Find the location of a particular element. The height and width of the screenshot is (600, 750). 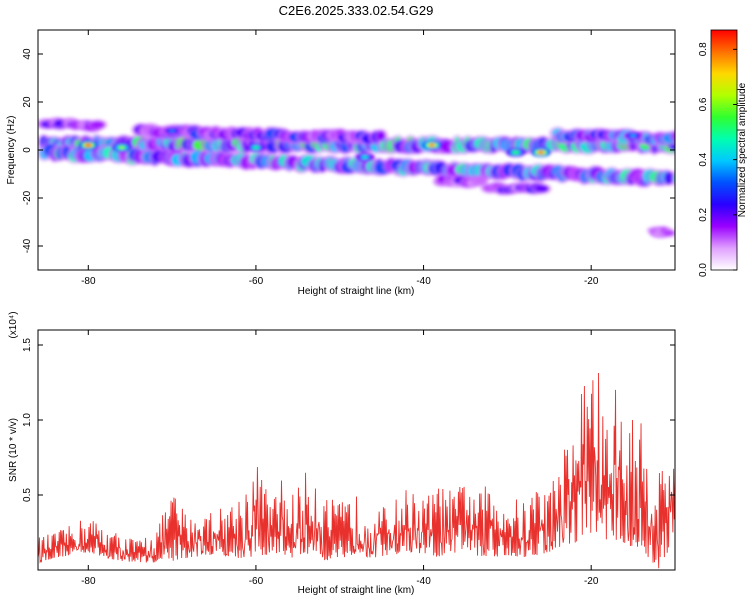

snr-x-label: Height of straight line (km) is located at coordinates (356, 590).